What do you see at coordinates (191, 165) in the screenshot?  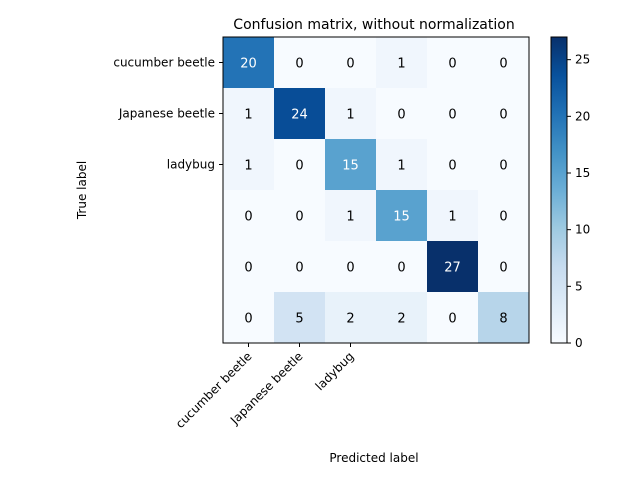 I see `y-tick-label: ladybug` at bounding box center [191, 165].